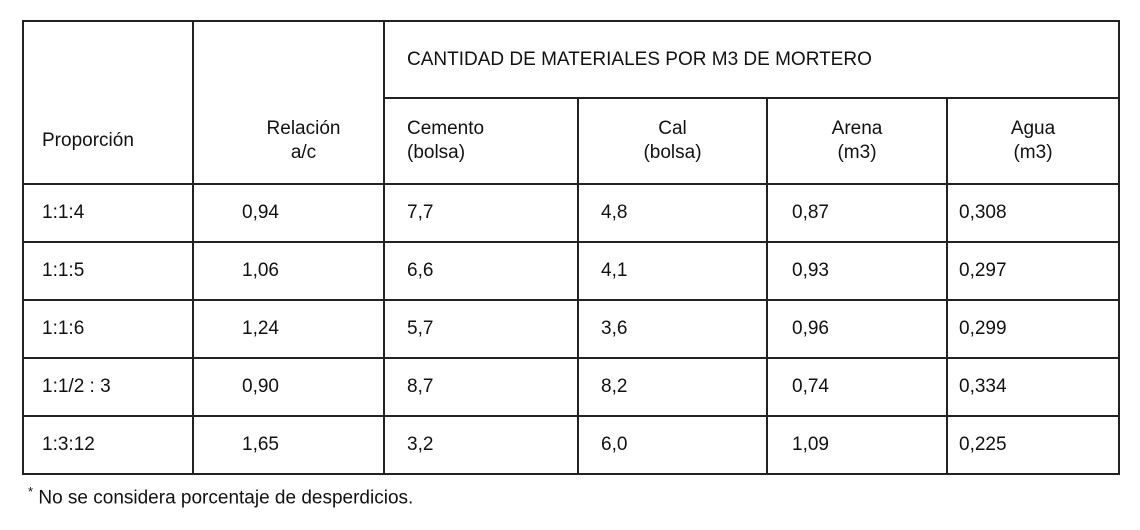  Describe the element at coordinates (857, 445) in the screenshot. I see `table-cell: 1,09` at that location.